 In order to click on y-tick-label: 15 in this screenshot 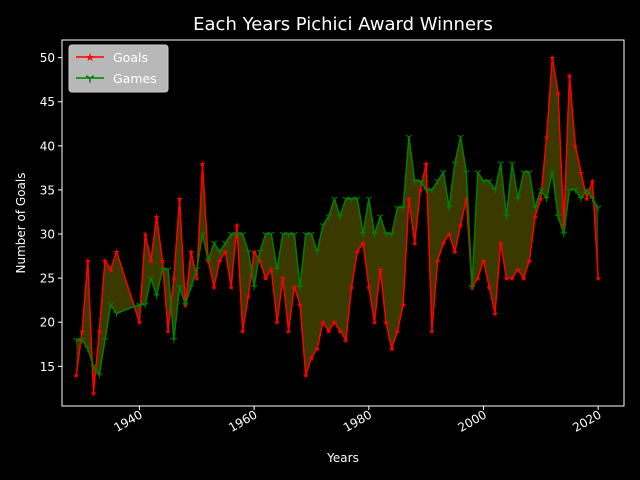, I will do `click(47, 367)`.